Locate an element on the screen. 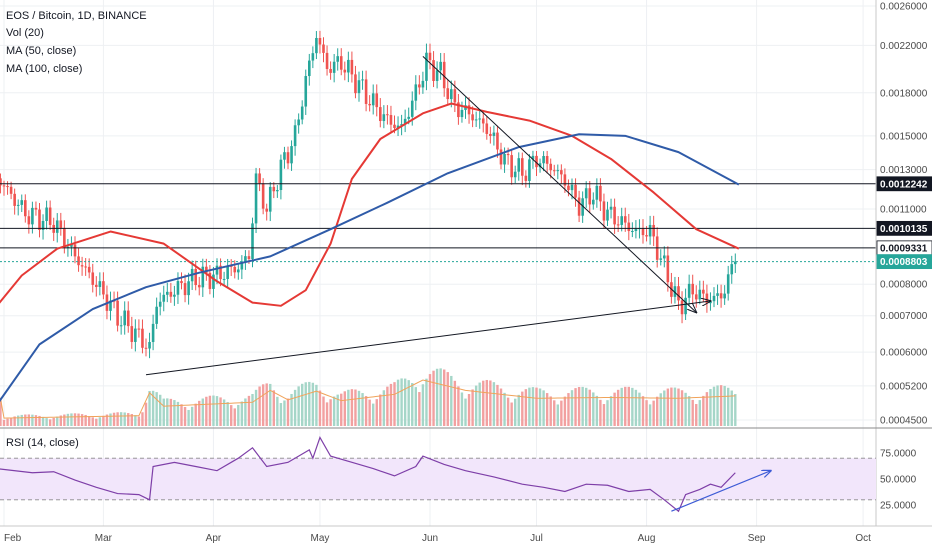 The width and height of the screenshot is (932, 550). time-tick-label: Sep is located at coordinates (757, 538).